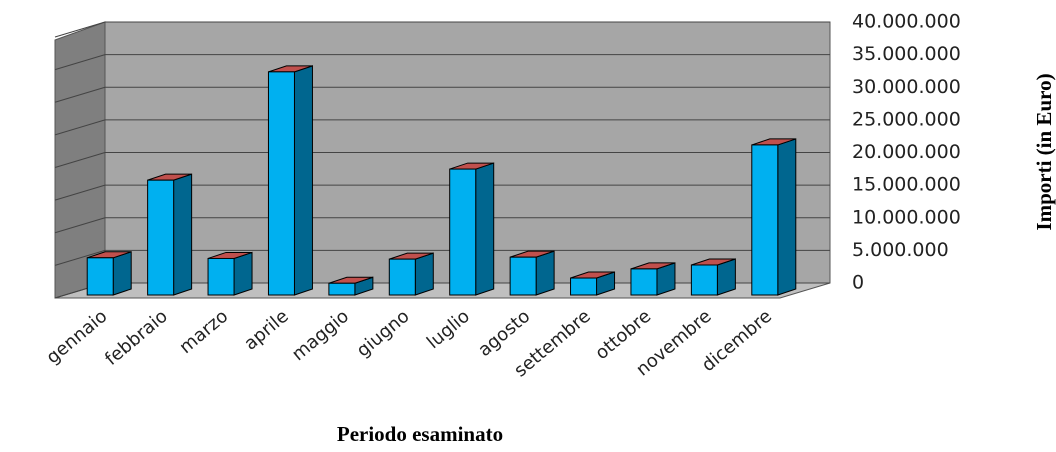 The image size is (1056, 452). I want to click on y-tick-label: 35.000.000, so click(906, 54).